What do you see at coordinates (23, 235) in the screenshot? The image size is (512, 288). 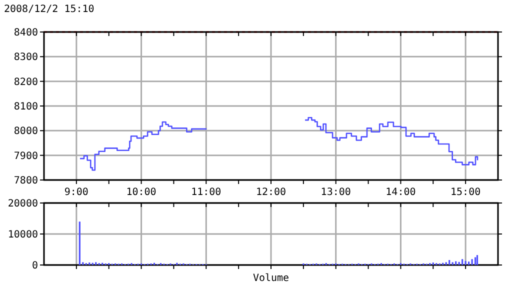 I see `y-tick-label: 10000` at bounding box center [23, 235].